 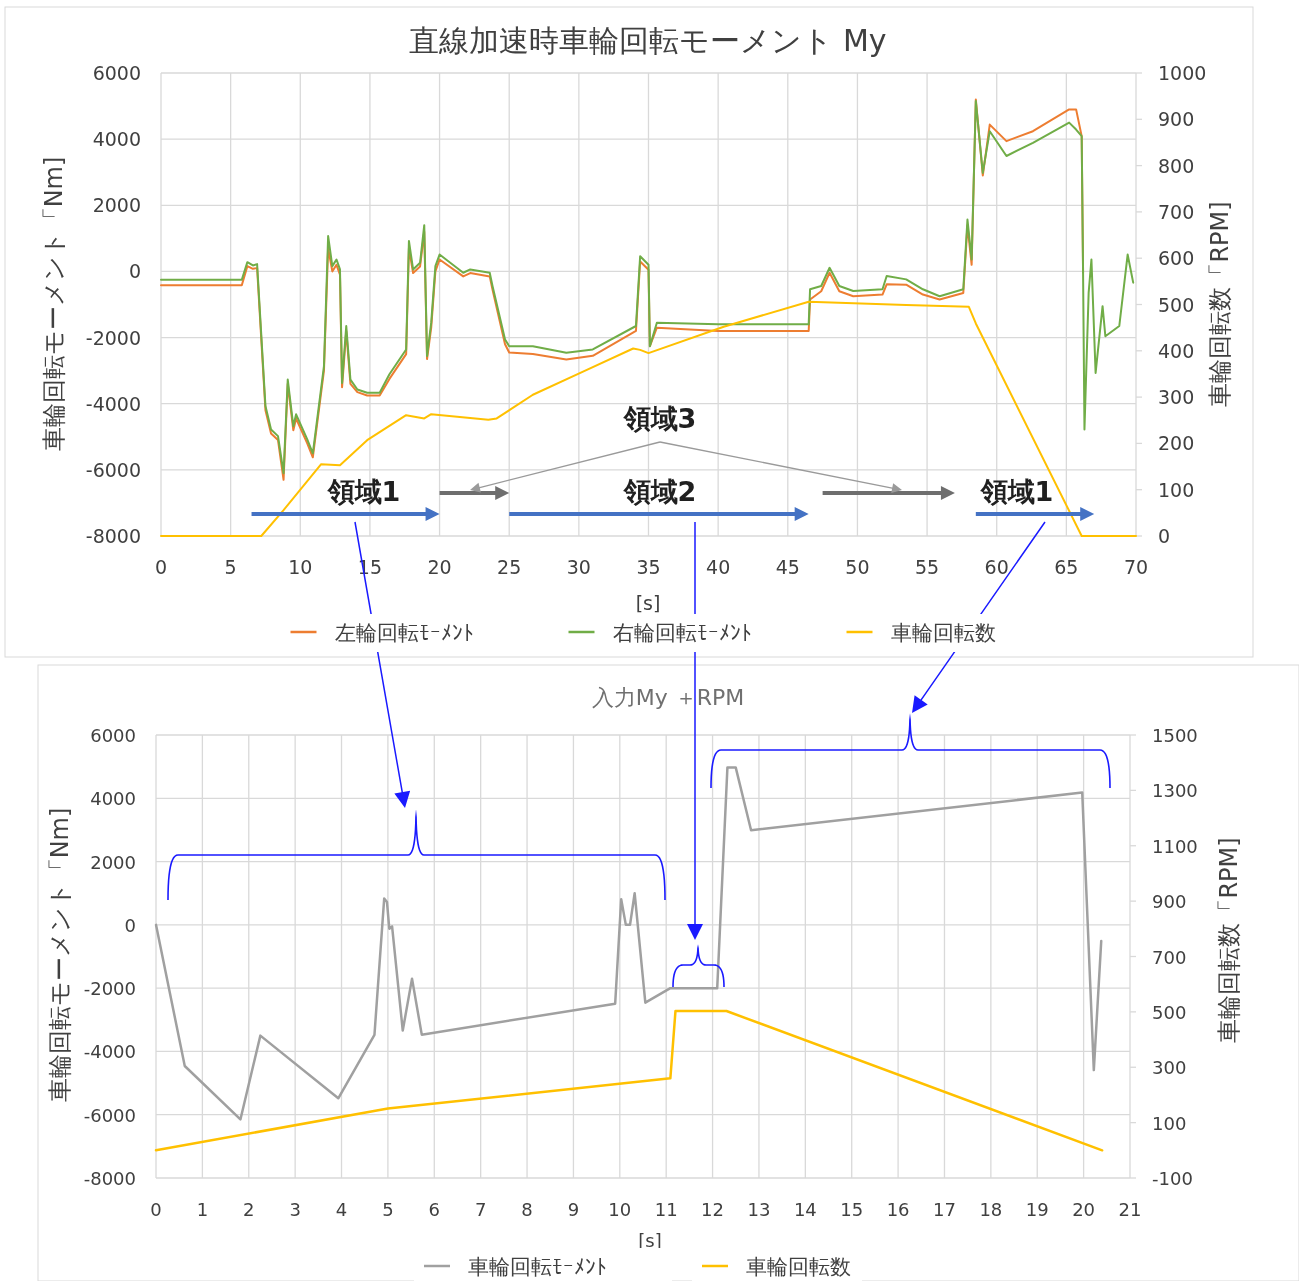 I want to click on legend-label: 右輪回転ﾓｰﾒﾝﾄ, so click(x=682, y=633).